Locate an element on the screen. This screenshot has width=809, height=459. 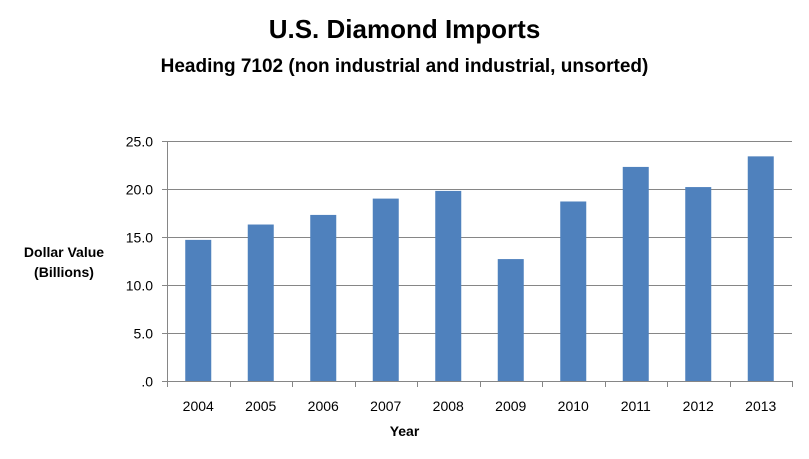
bar-2005 is located at coordinates (260, 302).